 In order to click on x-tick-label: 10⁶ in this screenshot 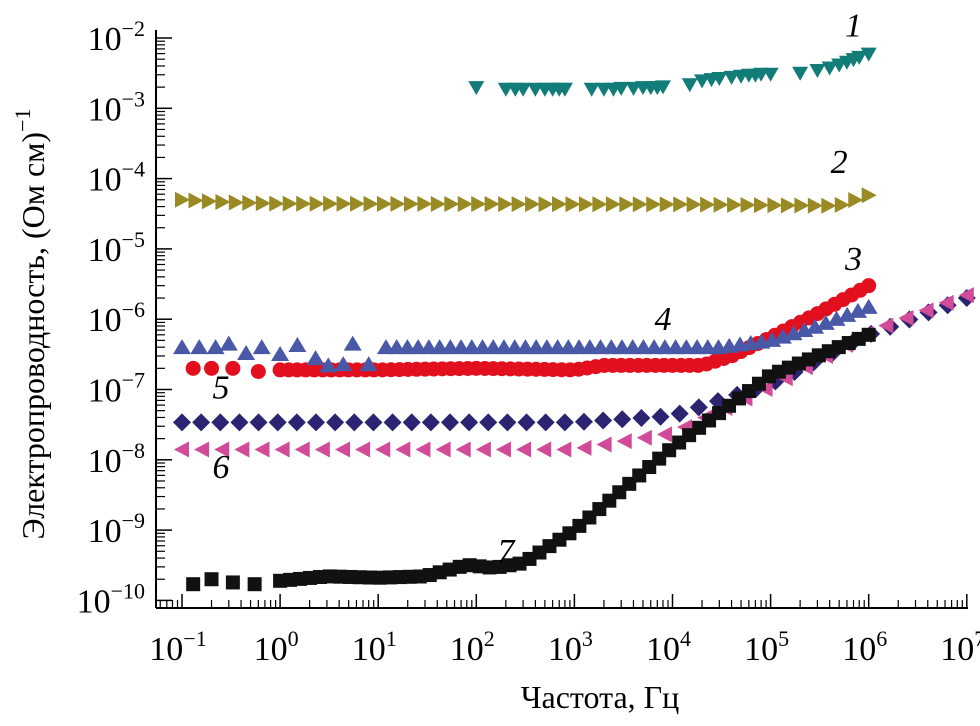, I will do `click(864, 647)`.